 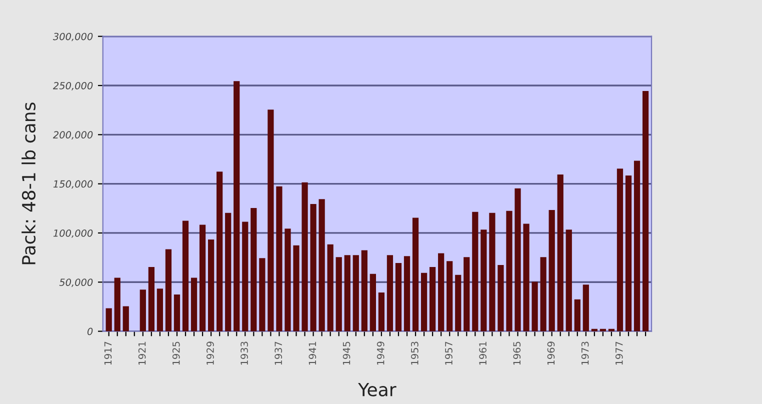 I want to click on y-tick-label: 200,000, so click(x=72, y=135).